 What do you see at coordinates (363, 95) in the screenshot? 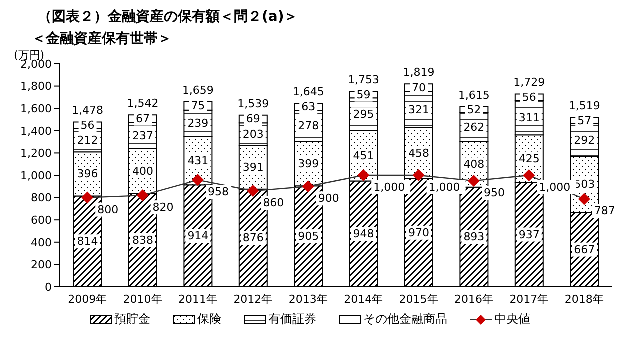
I see `data-label: 59` at bounding box center [363, 95].